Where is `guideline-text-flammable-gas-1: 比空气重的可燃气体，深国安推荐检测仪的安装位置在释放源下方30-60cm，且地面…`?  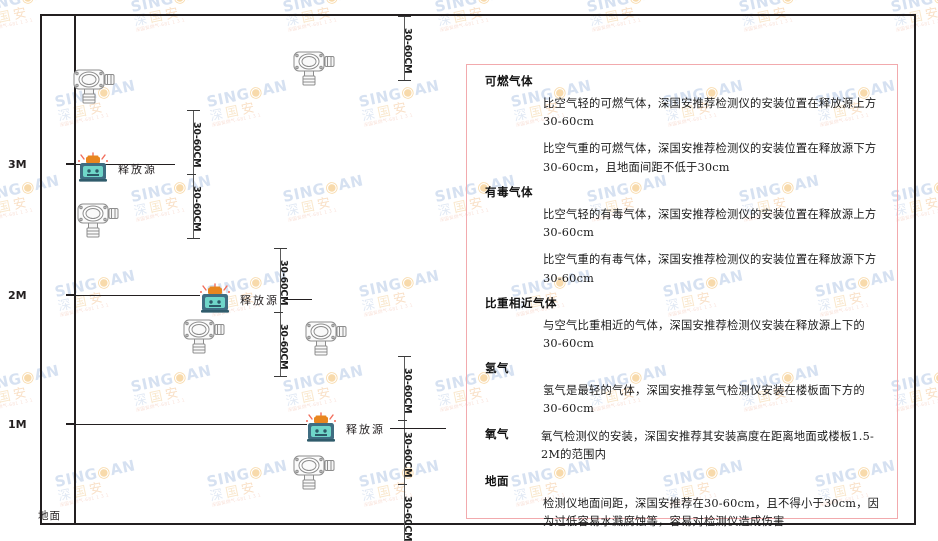
guideline-text-flammable-gas-1: 比空气重的可燃气体，深国安推荐检测仪的安装位置在释放源下方30-60cm，且地面… is located at coordinates (710, 158).